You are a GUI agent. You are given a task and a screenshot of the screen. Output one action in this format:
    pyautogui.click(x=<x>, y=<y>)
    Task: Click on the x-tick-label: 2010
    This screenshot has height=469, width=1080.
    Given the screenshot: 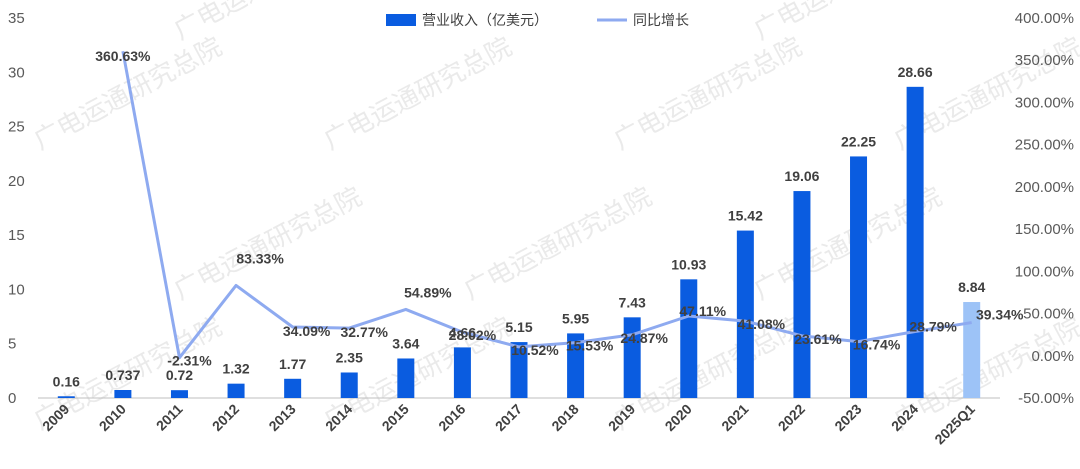 What is the action you would take?
    pyautogui.click(x=112, y=417)
    